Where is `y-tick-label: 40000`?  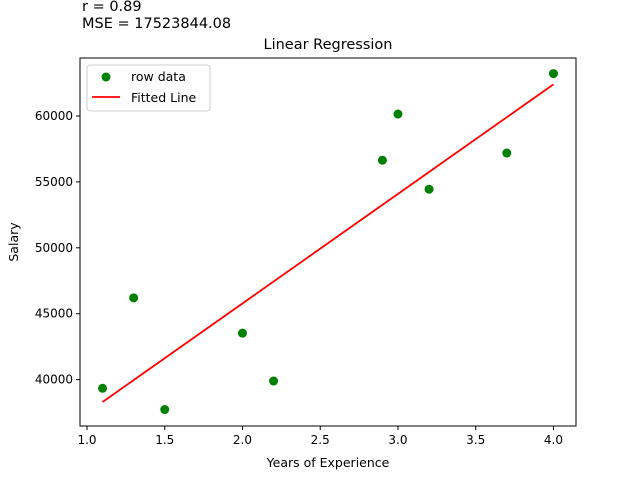
y-tick-label: 40000 is located at coordinates (54, 380).